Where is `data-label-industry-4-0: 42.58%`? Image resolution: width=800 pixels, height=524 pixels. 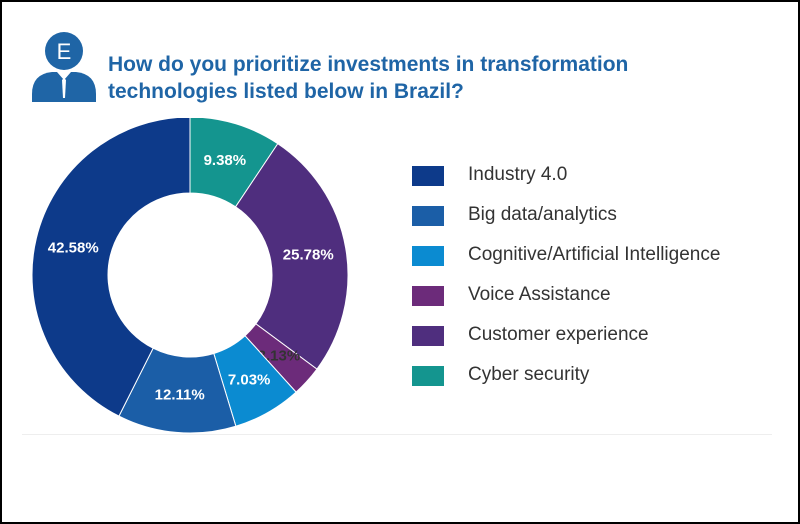 data-label-industry-4-0: 42.58% is located at coordinates (73, 247).